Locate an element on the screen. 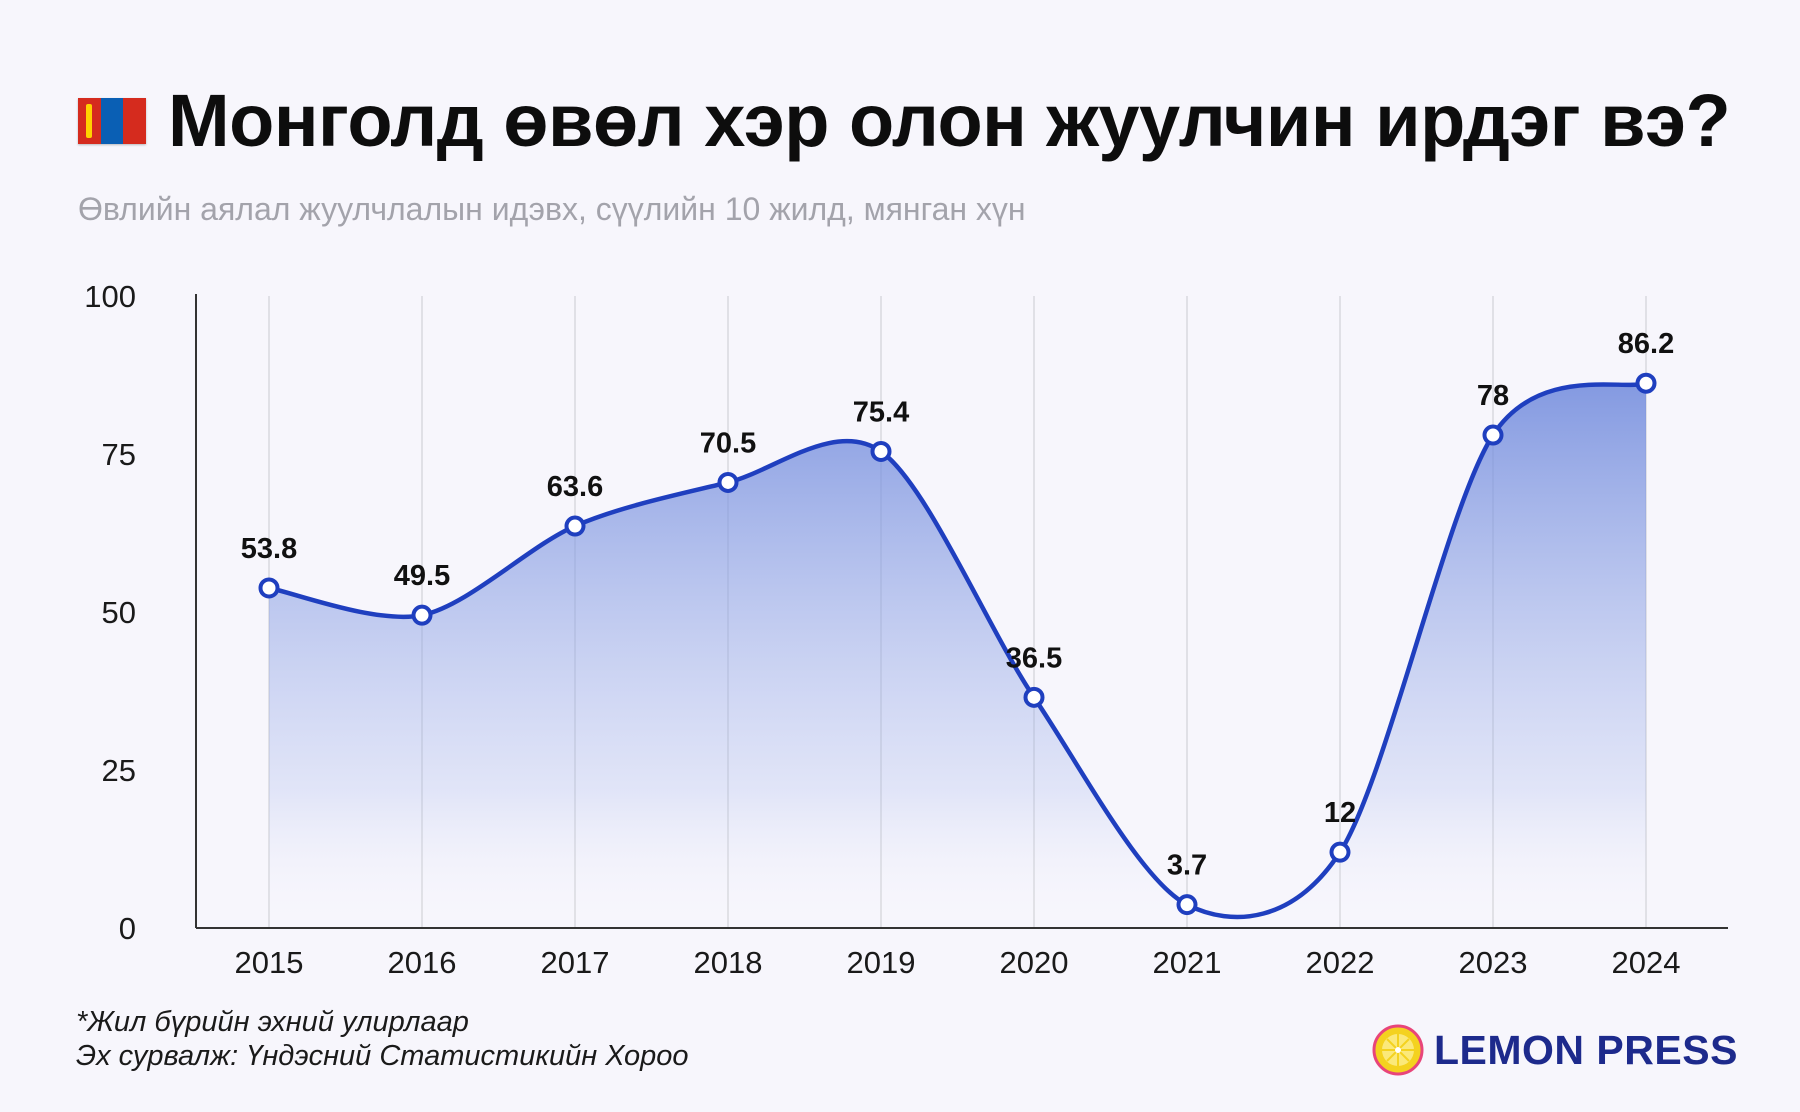 This screenshot has width=1800, height=1112. x-tick-label: 2016 is located at coordinates (422, 962).